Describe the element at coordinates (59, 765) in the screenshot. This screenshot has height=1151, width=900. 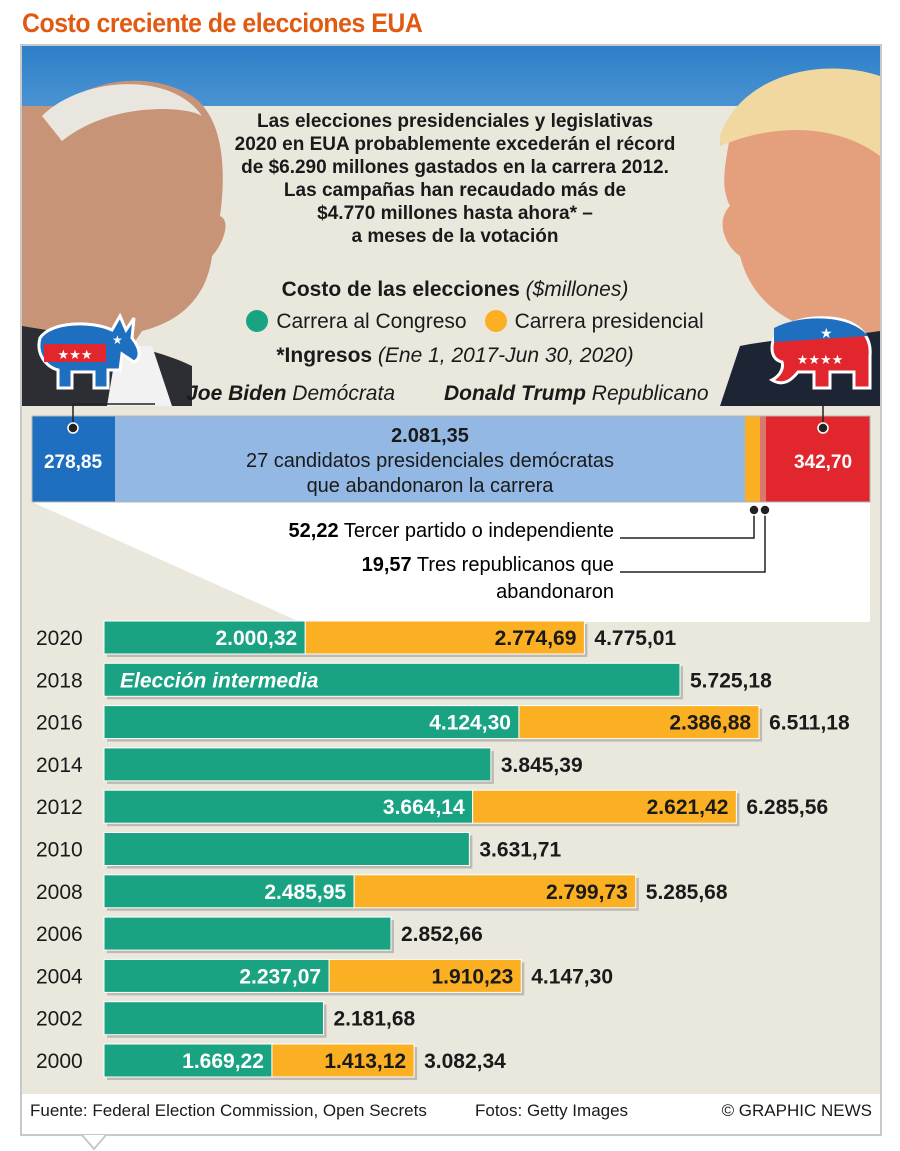
I see `year-label: 2014` at that location.